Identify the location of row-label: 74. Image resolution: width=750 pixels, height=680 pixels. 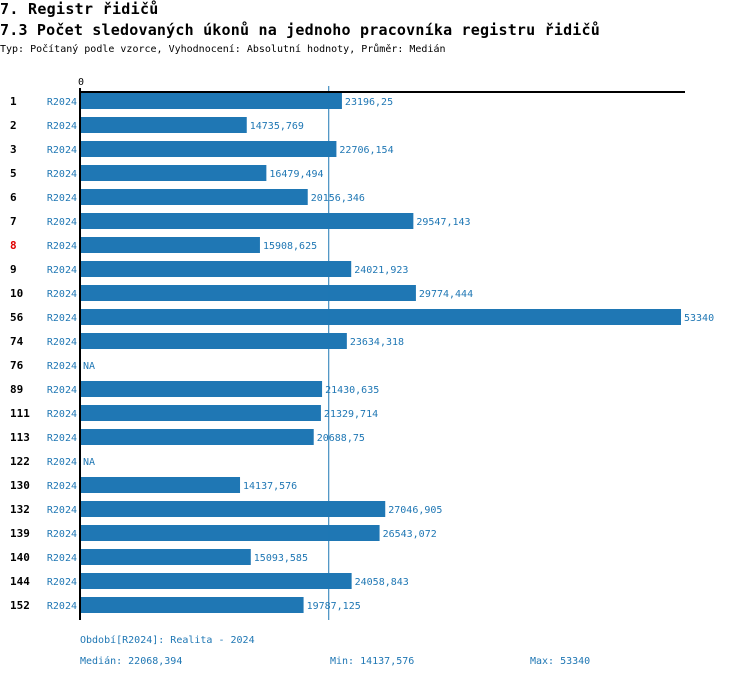
(17, 341).